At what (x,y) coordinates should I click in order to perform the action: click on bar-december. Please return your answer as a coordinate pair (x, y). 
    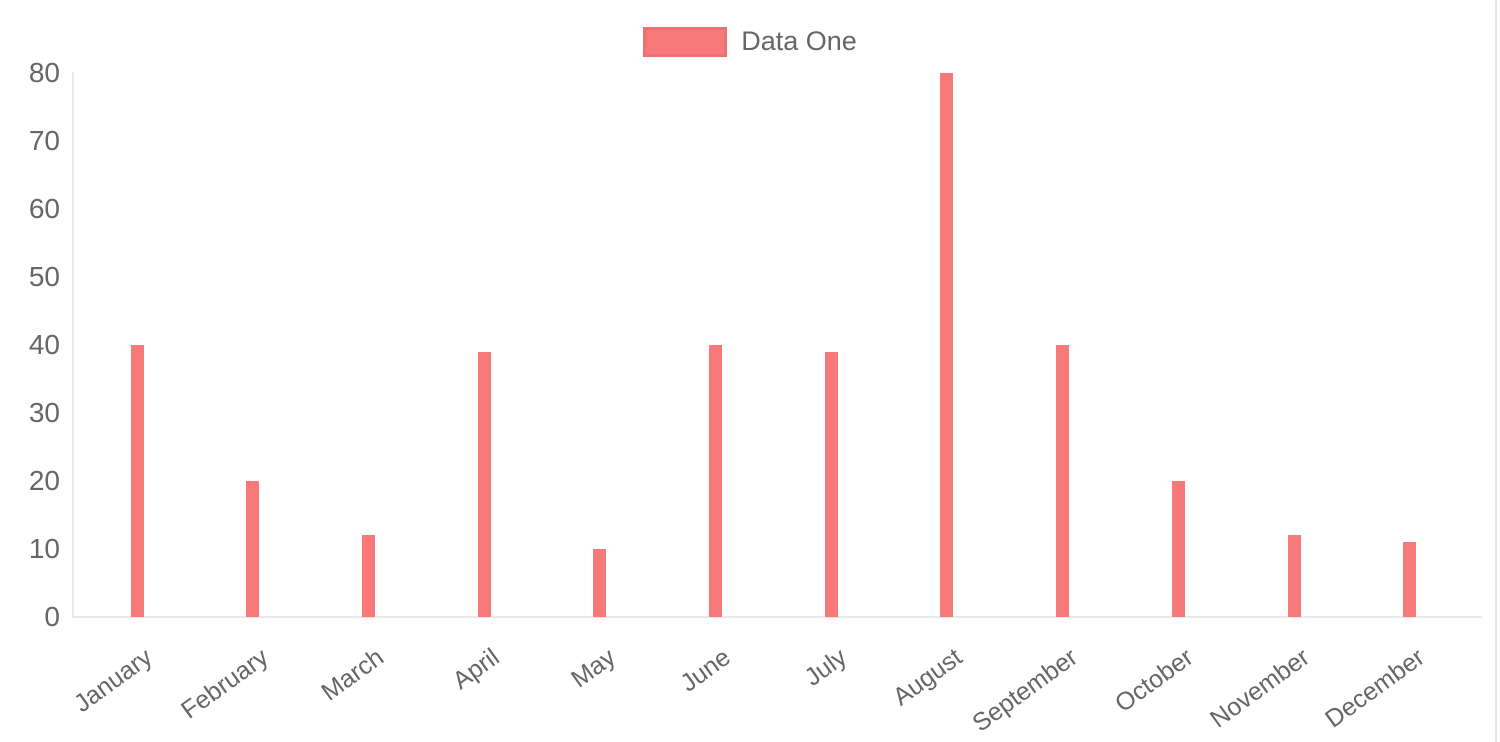
    Looking at the image, I should click on (1410, 579).